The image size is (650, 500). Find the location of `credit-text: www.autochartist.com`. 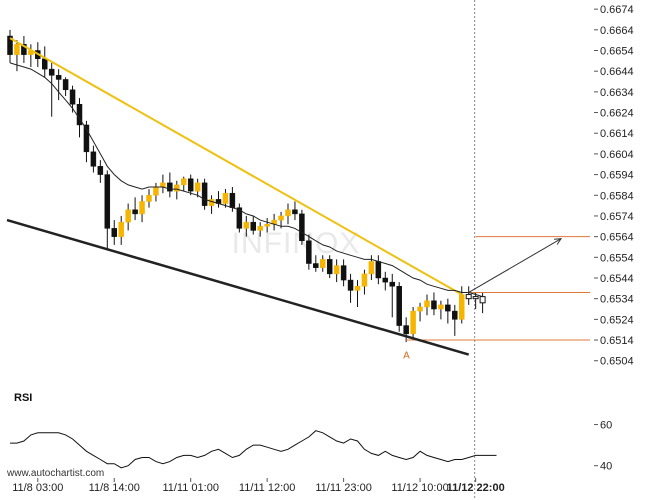

credit-text: www.autochartist.com is located at coordinates (55, 473).